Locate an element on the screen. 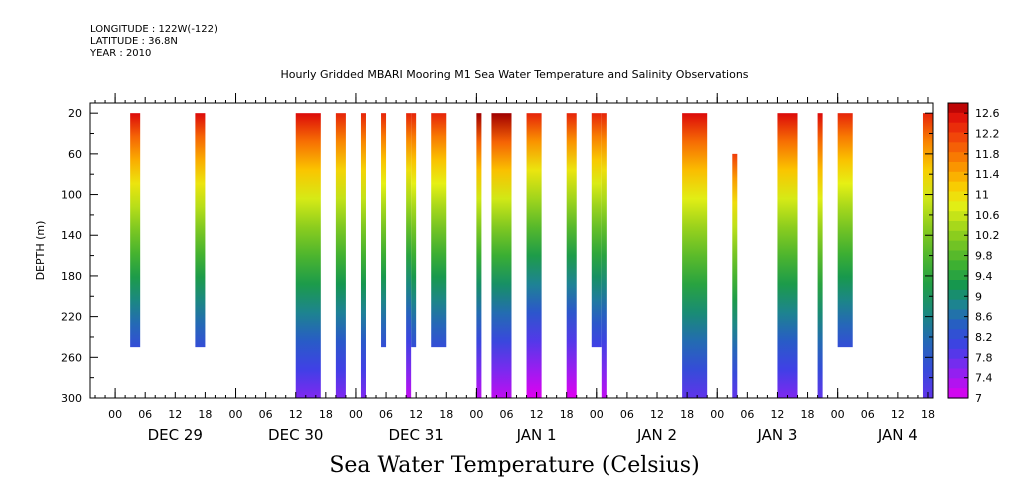 The height and width of the screenshot is (504, 1009). x-day-label: DEC 31 is located at coordinates (415, 435).